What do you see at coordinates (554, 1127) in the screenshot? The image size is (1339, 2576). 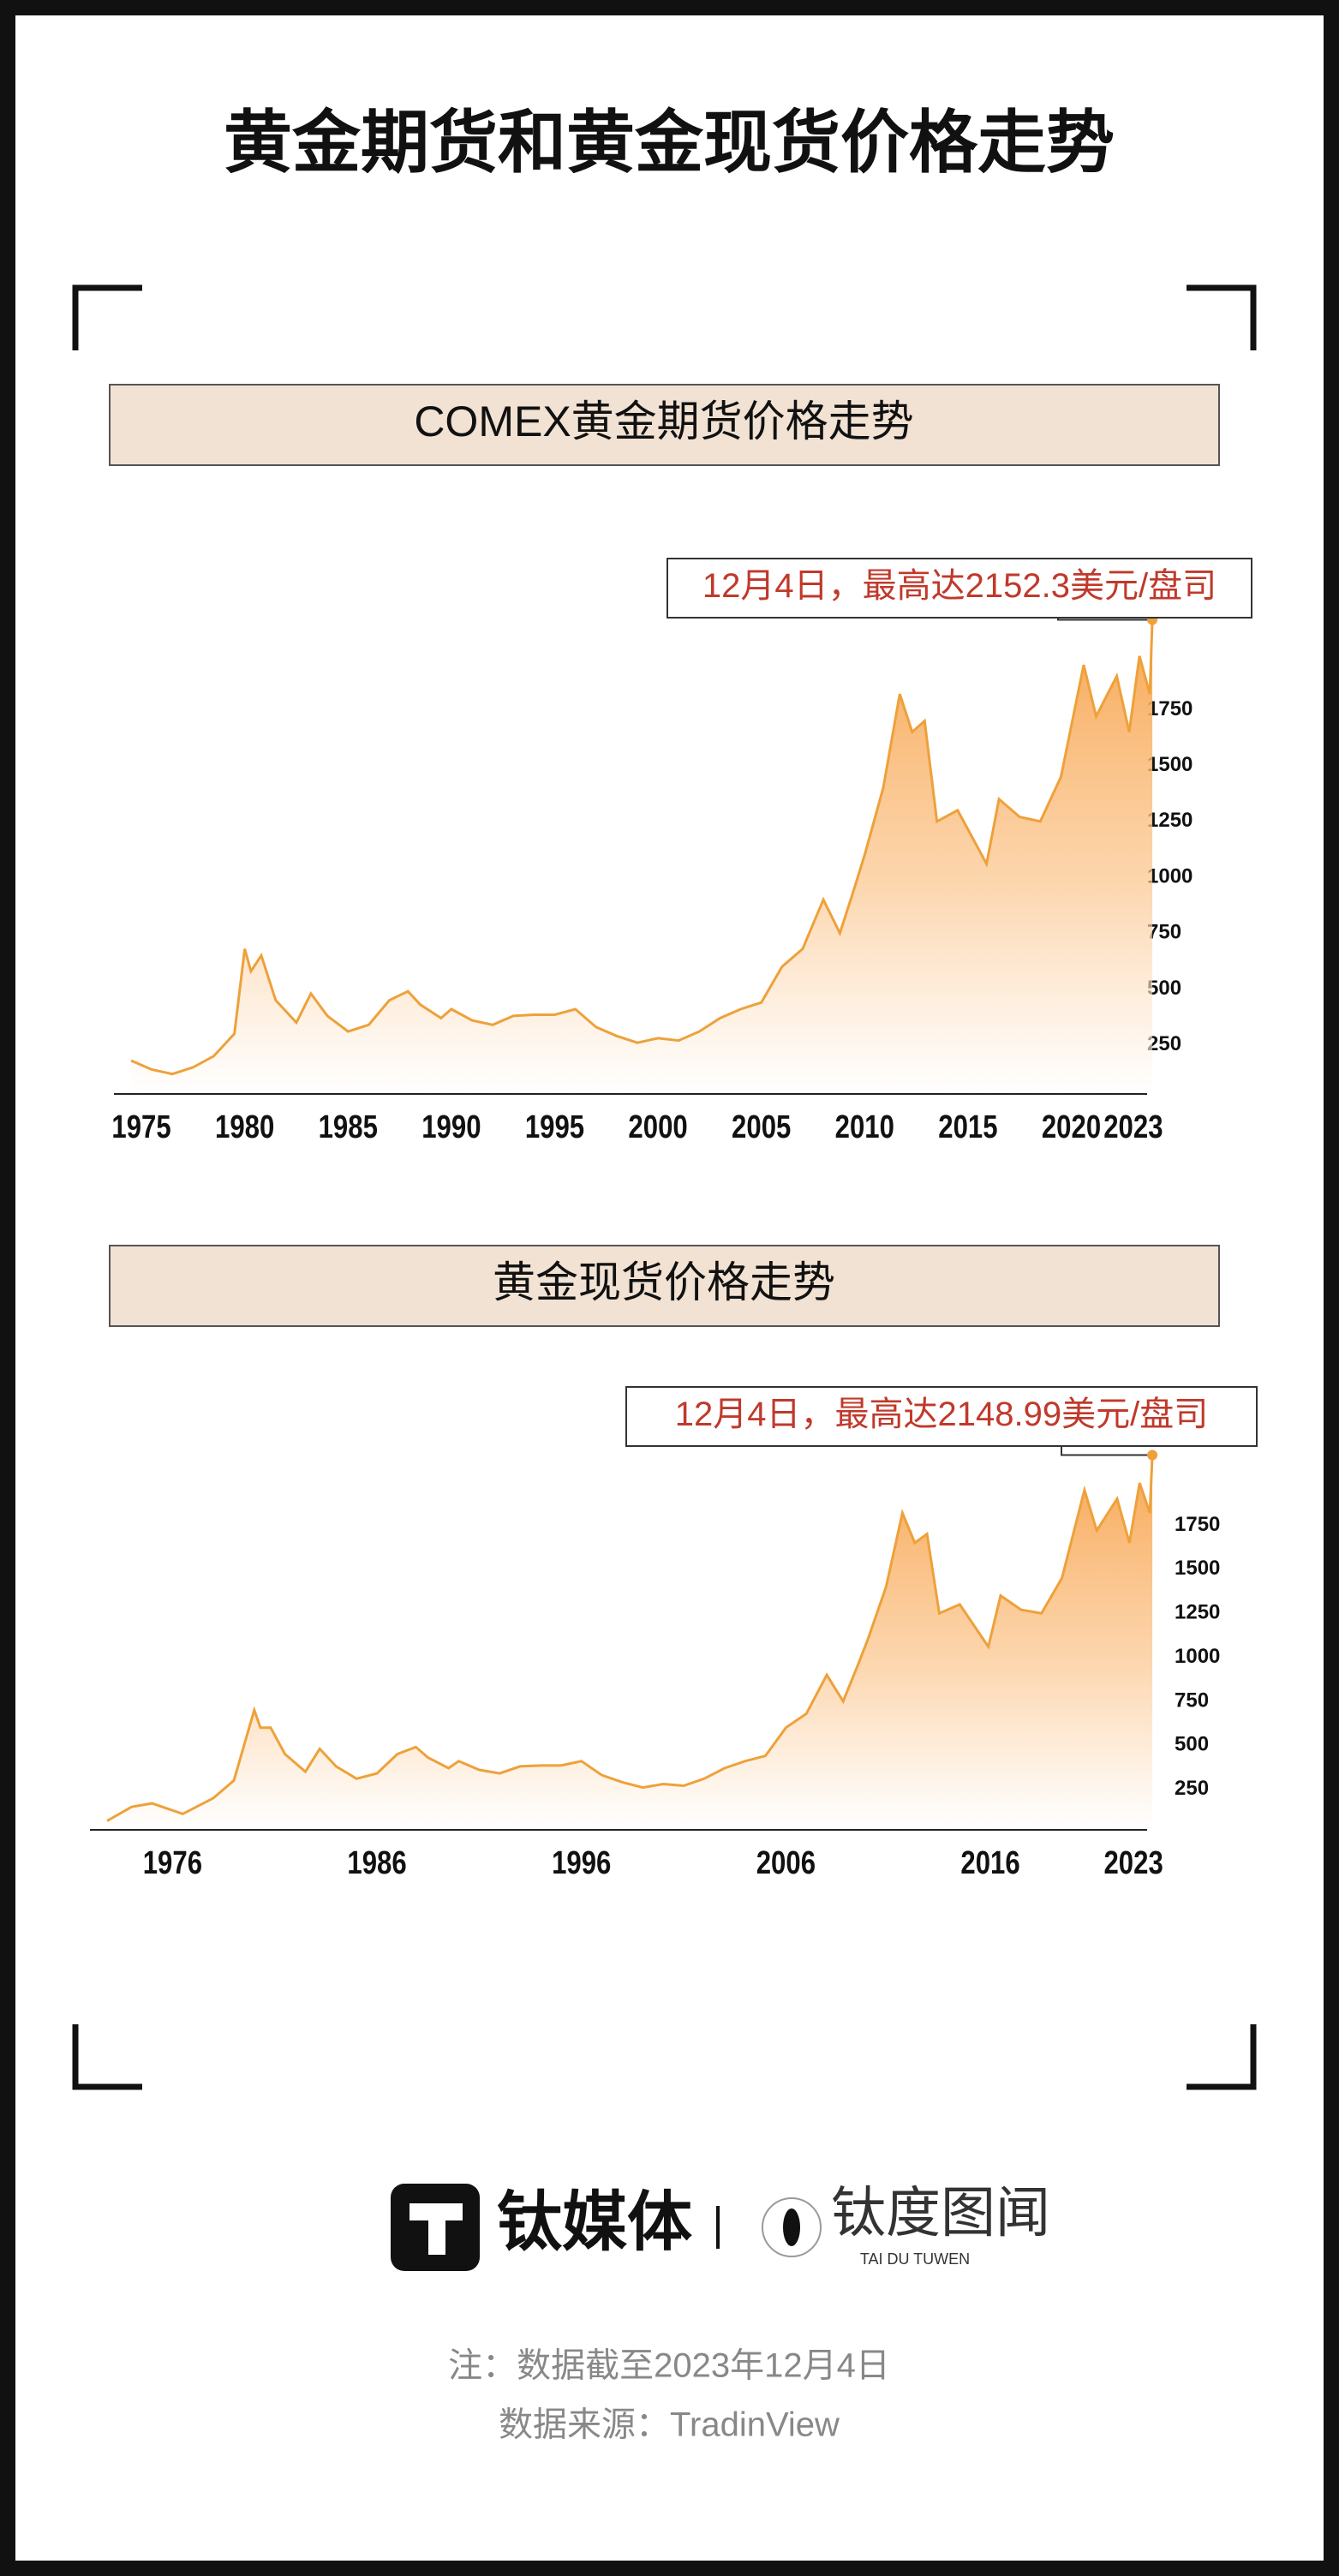 I see `x-tick-label: 1995` at bounding box center [554, 1127].